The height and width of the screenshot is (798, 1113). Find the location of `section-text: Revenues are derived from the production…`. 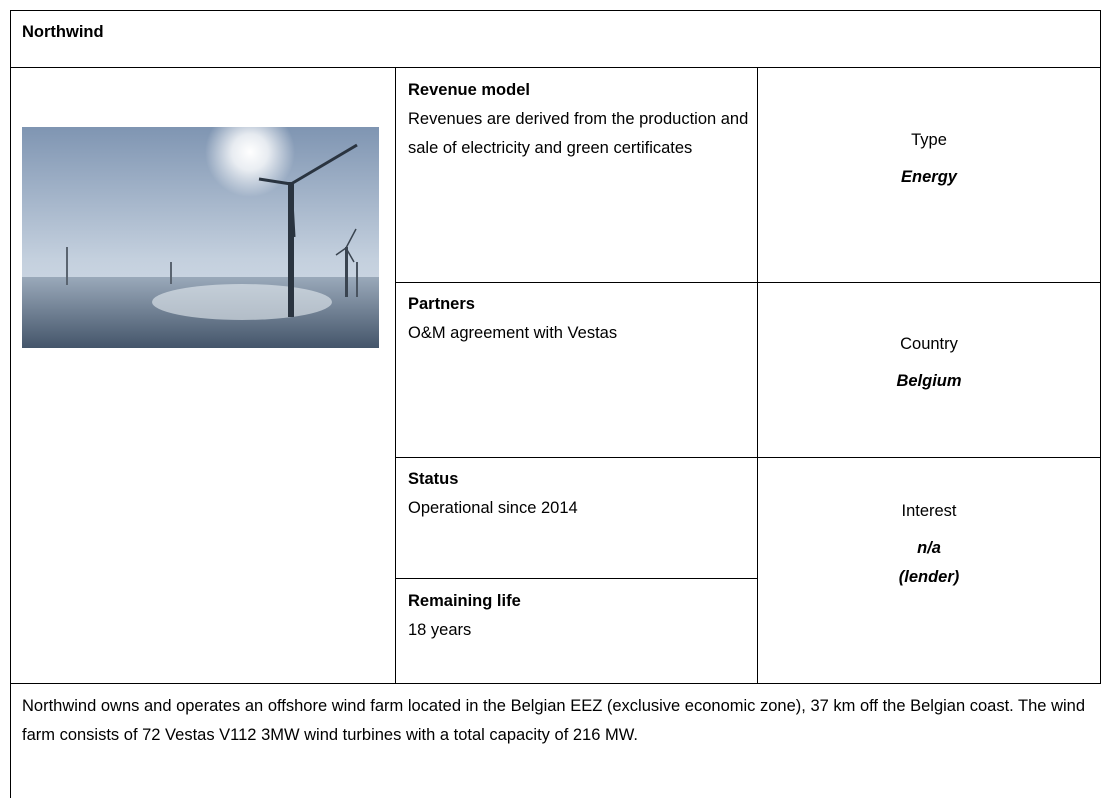

section-text: Revenues are derived from the production… is located at coordinates (578, 133).